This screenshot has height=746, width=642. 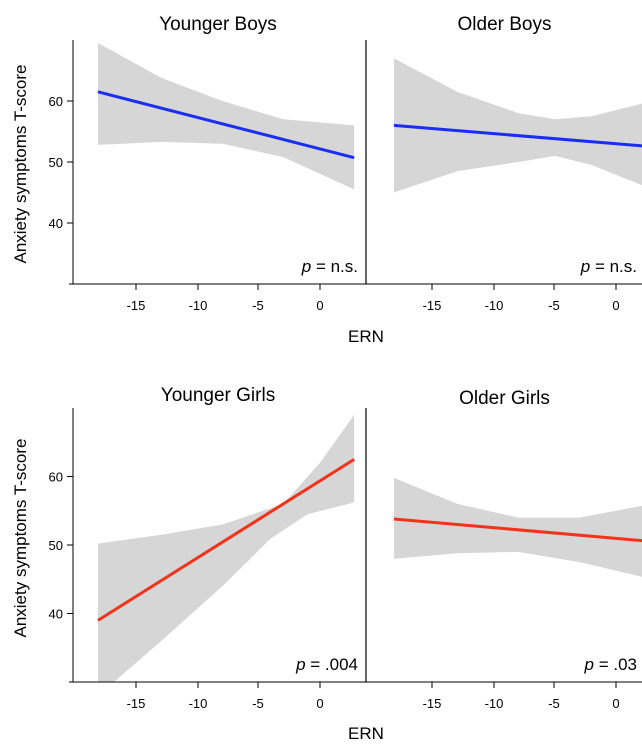 I want to click on y-axis-title-bottom: Anxiety symptoms T-score, so click(x=20, y=537).